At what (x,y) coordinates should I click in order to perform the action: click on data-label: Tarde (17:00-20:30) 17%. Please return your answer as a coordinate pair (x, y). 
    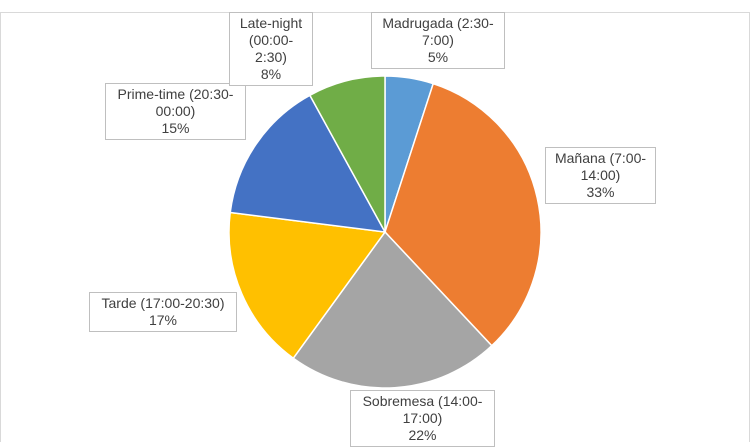
    Looking at the image, I should click on (163, 312).